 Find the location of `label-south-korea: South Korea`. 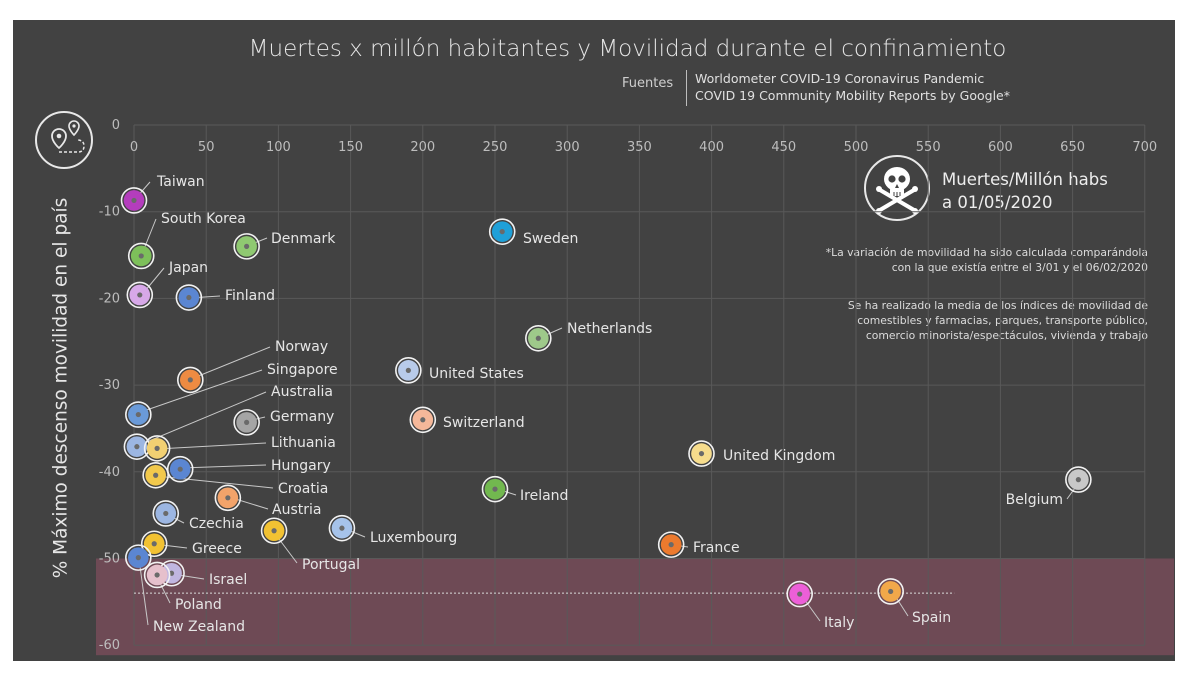

label-south-korea: South Korea is located at coordinates (203, 219).